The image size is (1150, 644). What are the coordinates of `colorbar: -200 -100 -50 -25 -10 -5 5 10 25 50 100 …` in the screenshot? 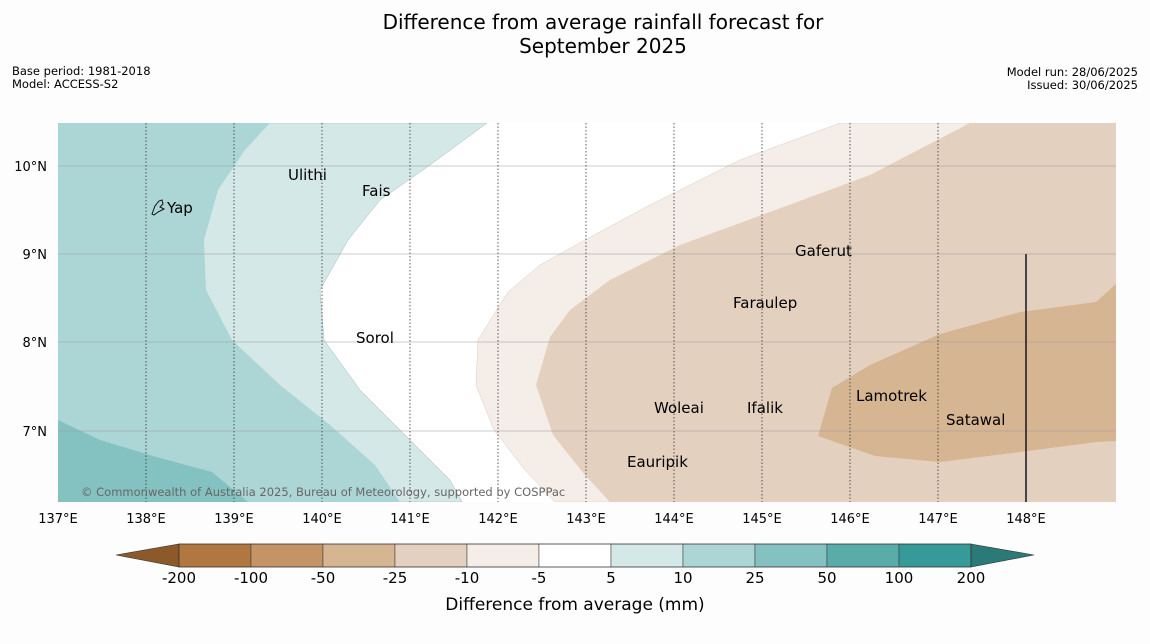 It's located at (575, 579).